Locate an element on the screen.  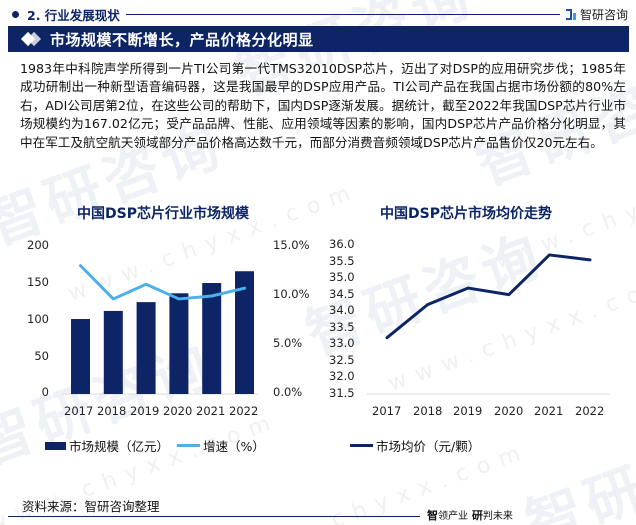
section-divider is located at coordinates (342, 14).